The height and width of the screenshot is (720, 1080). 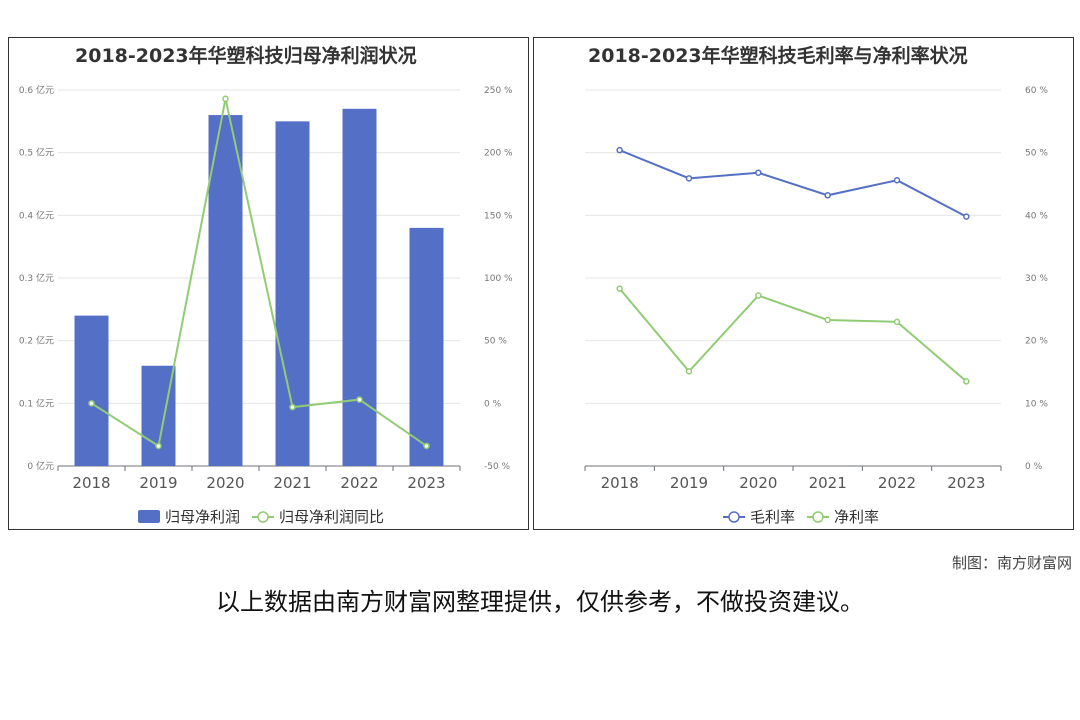 I want to click on left-axis-tick: 0.3 亿元, so click(x=36, y=278).